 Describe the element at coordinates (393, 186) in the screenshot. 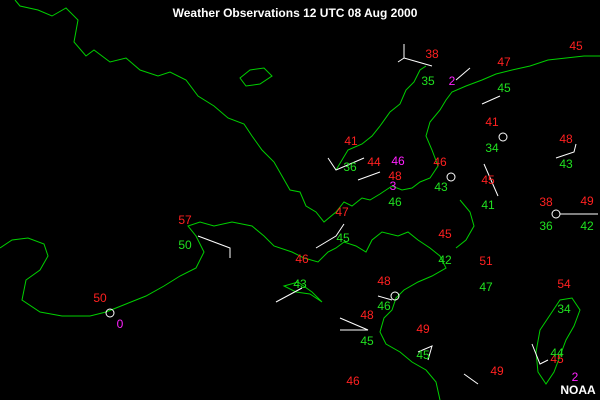

I see `other-label: 3` at that location.